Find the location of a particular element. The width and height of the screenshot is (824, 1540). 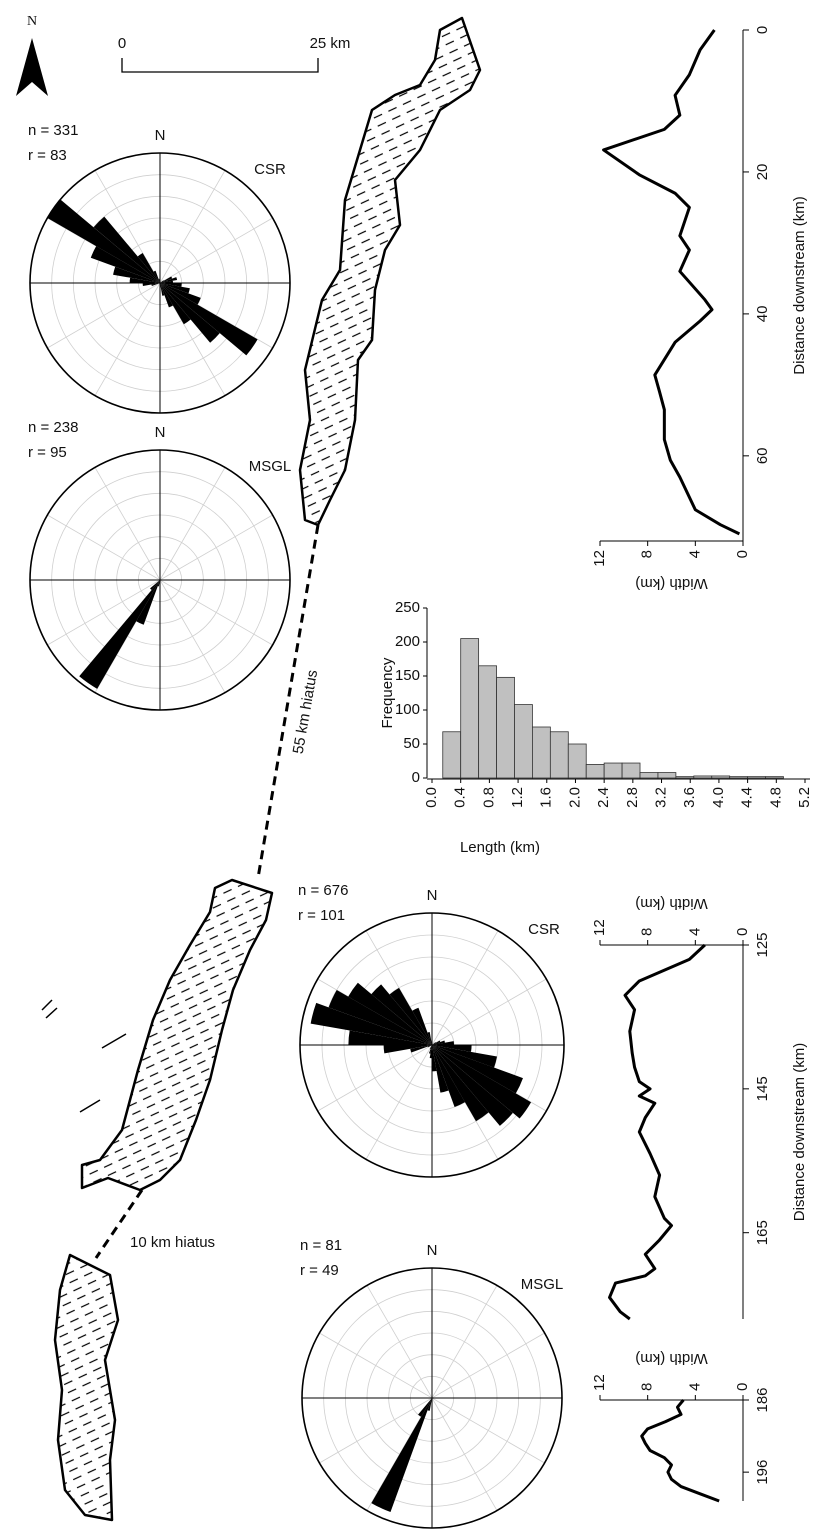

x-tick-label: 3.6 is located at coordinates (689, 797).